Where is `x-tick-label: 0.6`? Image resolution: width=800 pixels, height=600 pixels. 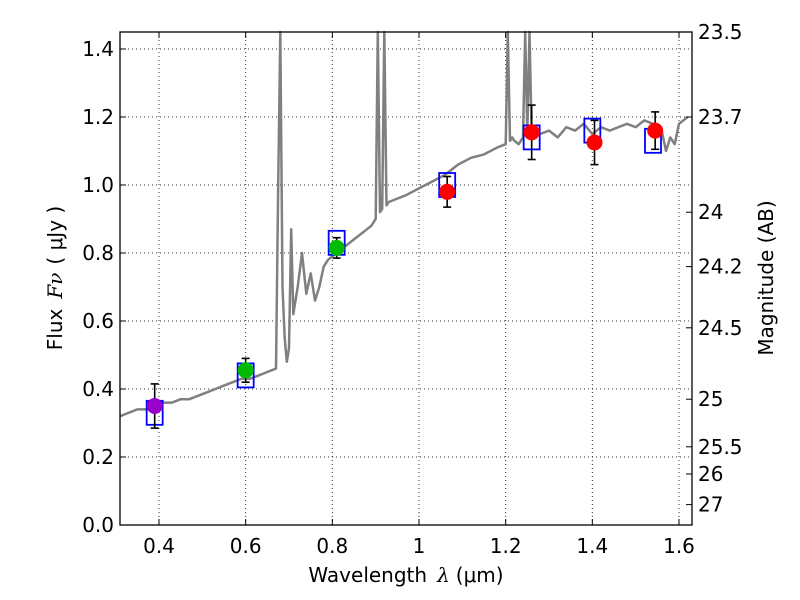 x-tick-label: 0.6 is located at coordinates (246, 546).